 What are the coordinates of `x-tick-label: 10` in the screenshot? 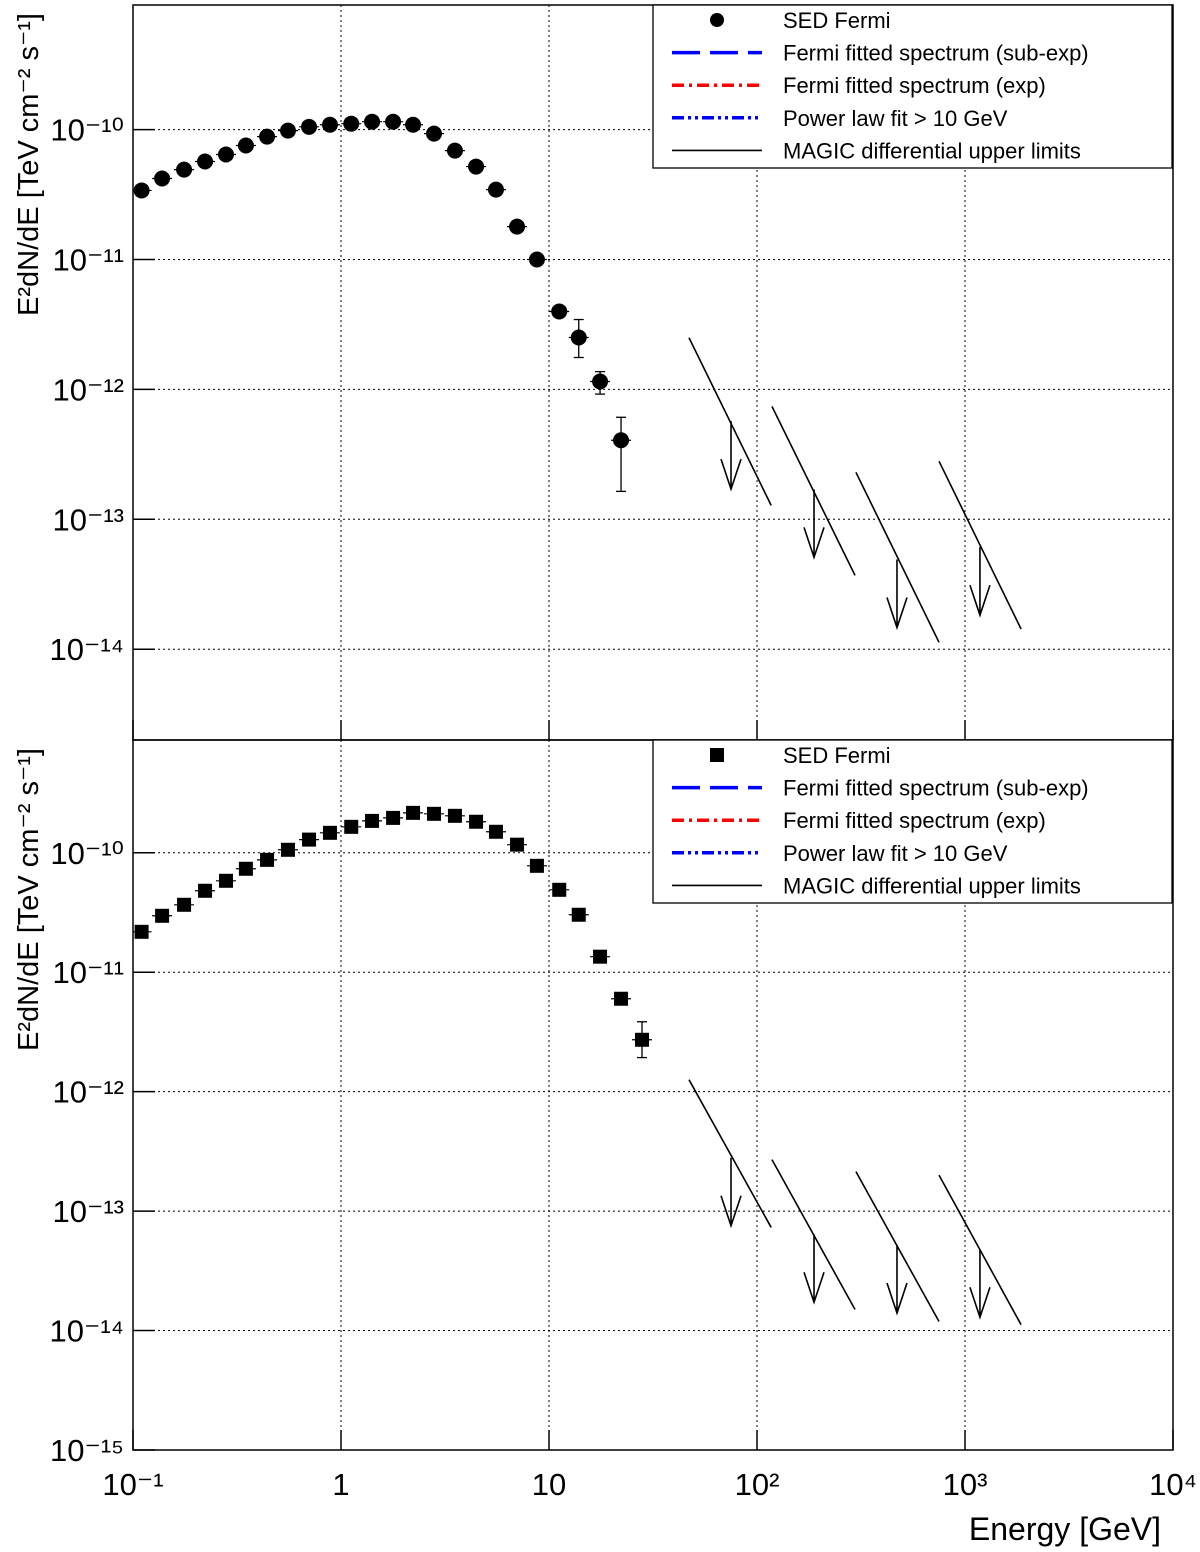 It's located at (549, 1484).